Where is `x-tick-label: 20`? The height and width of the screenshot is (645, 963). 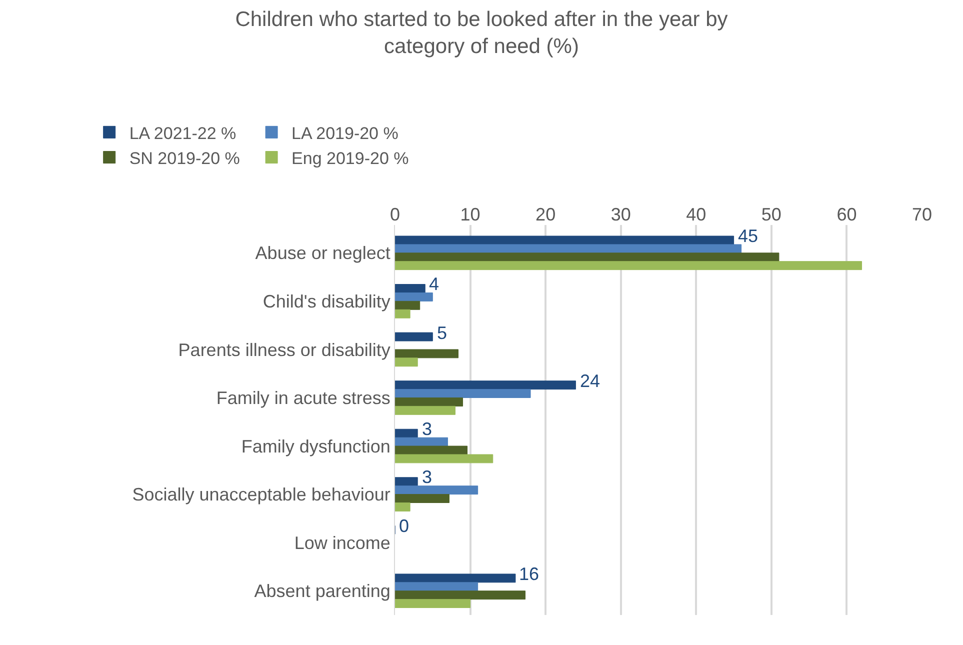
x-tick-label: 20 is located at coordinates (546, 214).